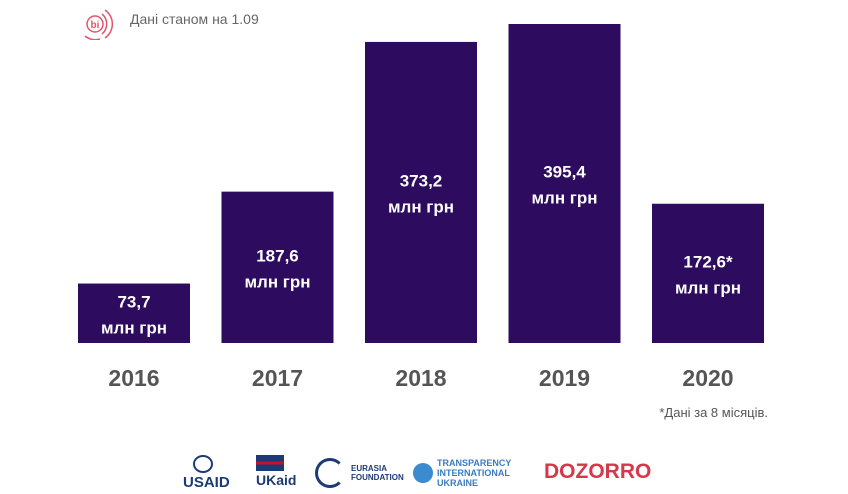  What do you see at coordinates (707, 378) in the screenshot?
I see `x-tick-label: 2020` at bounding box center [707, 378].